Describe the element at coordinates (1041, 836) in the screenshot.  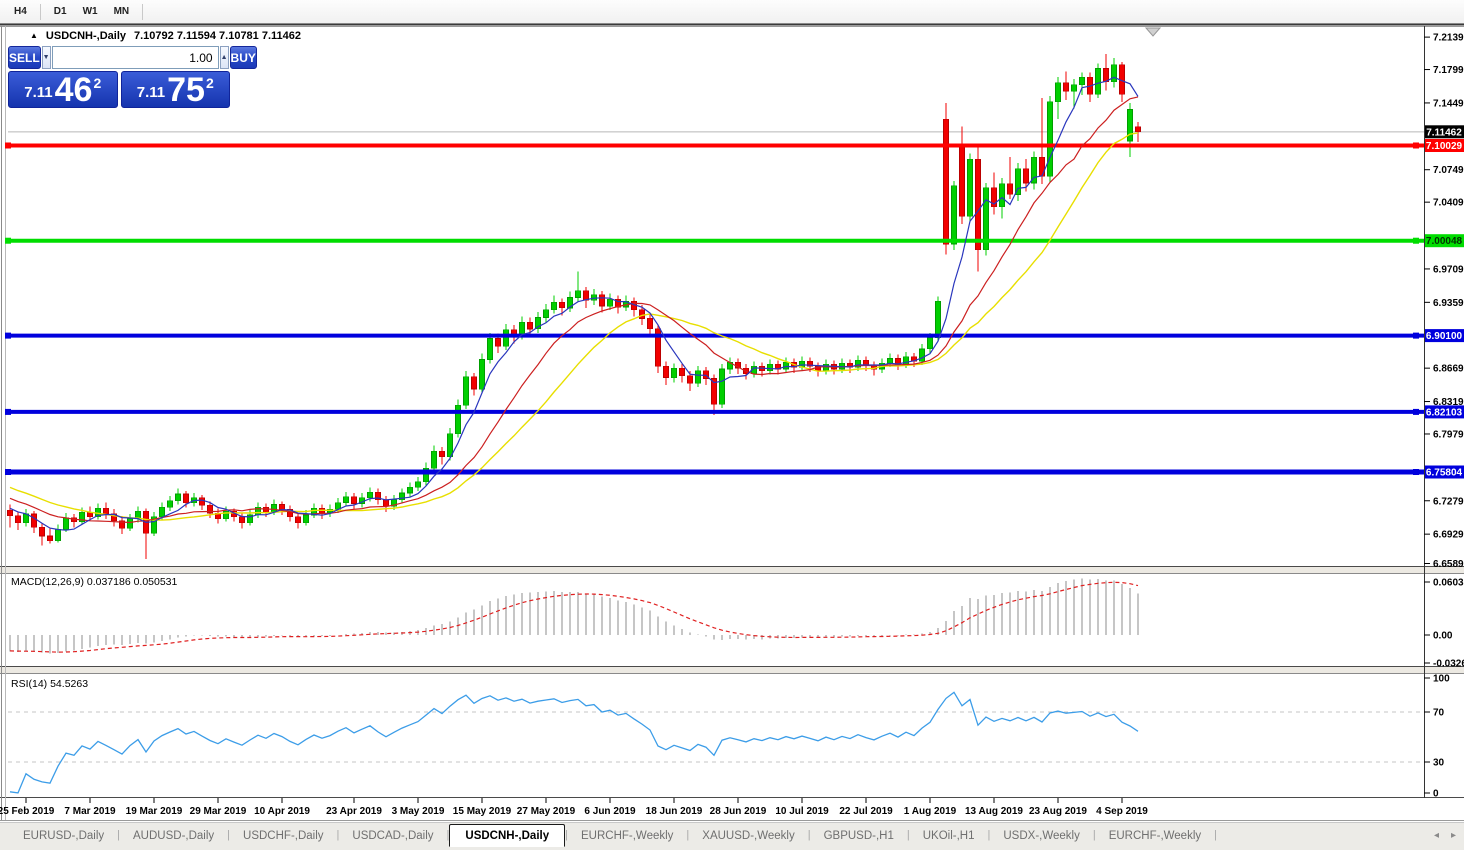
I see `tab-usdx-weekly: USDX-,Weekly` at that location.